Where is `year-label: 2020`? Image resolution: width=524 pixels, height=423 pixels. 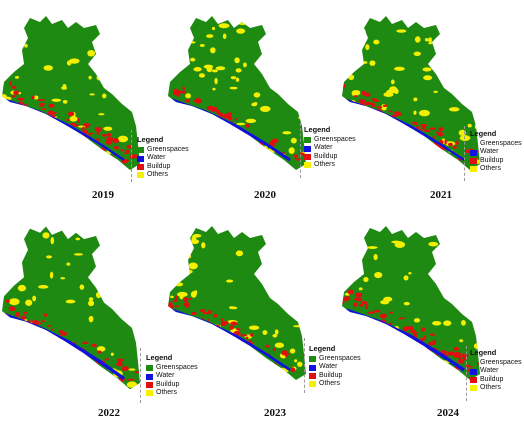 year-label: 2020 is located at coordinates (265, 195).